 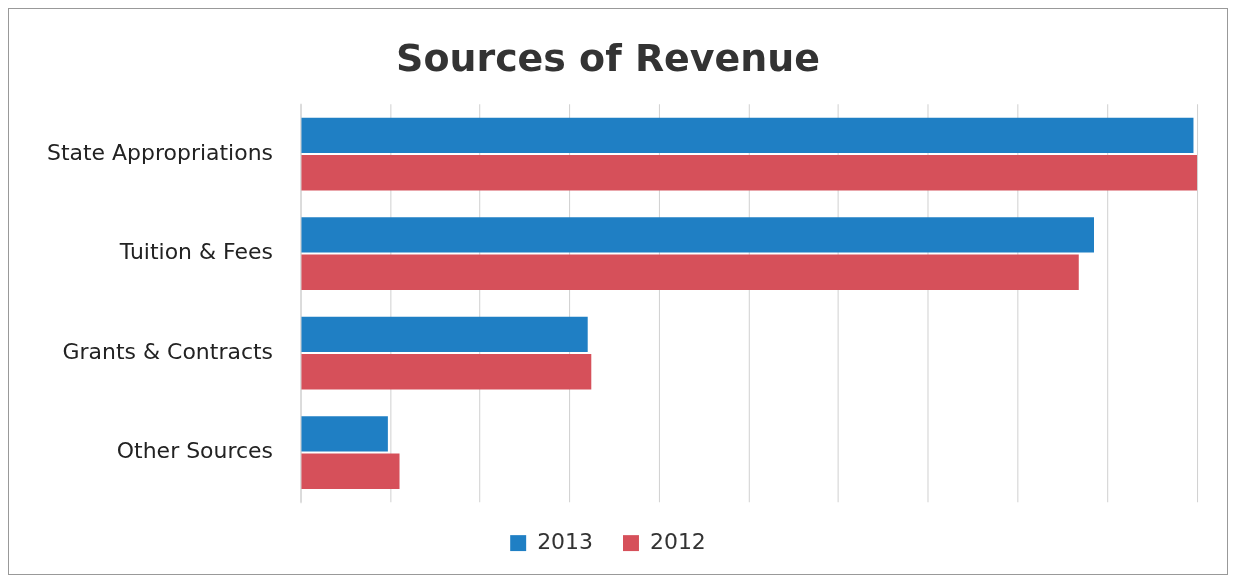 What do you see at coordinates (677, 541) in the screenshot?
I see `legend-label: 2012` at bounding box center [677, 541].